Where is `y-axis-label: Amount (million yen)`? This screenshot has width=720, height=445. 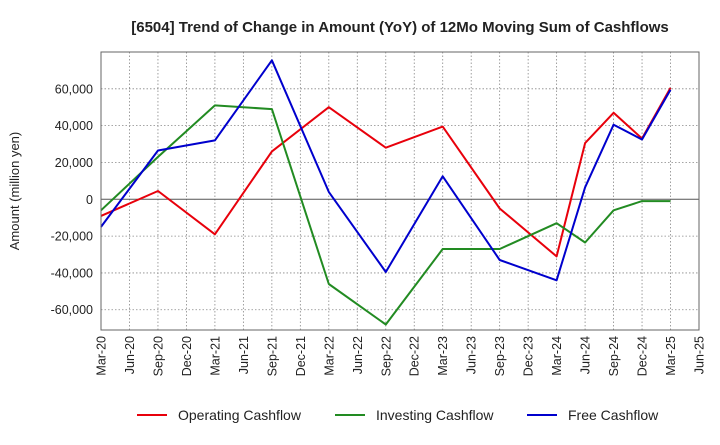 y-axis-label: Amount (million yen) is located at coordinates (14, 191).